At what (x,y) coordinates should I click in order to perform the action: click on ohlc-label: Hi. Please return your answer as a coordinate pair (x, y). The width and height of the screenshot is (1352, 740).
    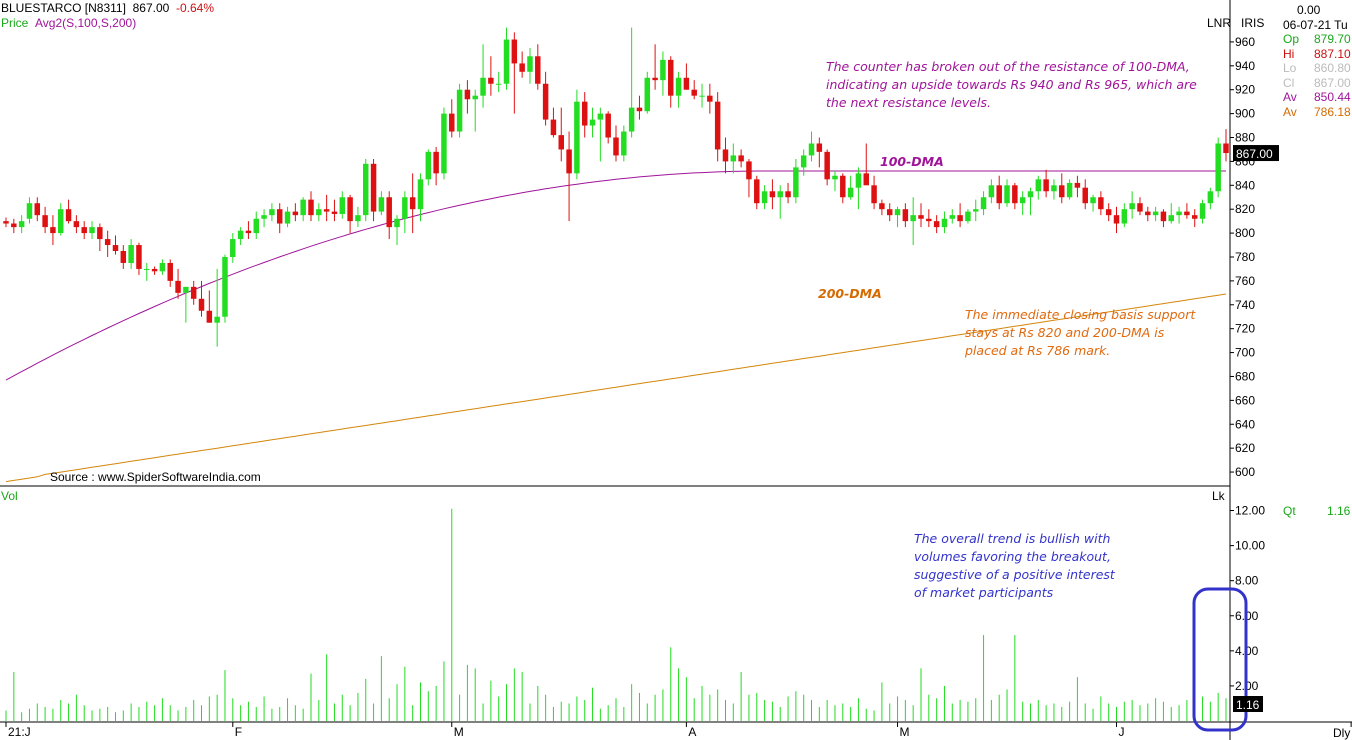
    Looking at the image, I should click on (1289, 53).